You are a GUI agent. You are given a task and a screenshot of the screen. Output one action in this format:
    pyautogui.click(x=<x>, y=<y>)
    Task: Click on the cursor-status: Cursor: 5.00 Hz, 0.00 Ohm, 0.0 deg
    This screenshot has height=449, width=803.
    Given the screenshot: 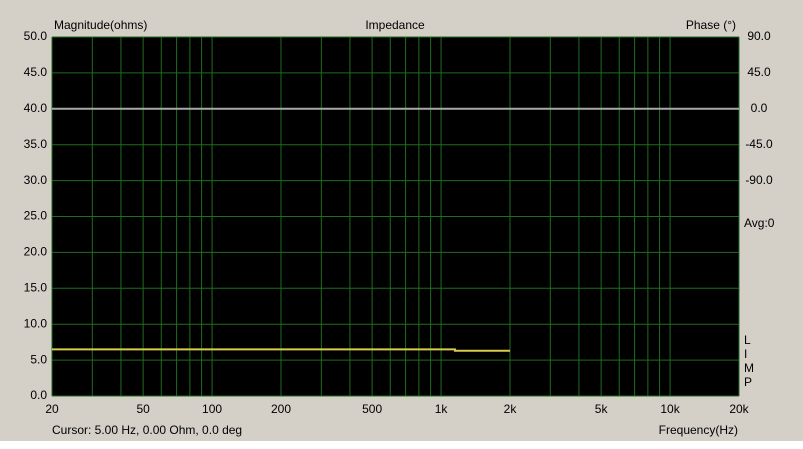 What is the action you would take?
    pyautogui.click(x=147, y=430)
    